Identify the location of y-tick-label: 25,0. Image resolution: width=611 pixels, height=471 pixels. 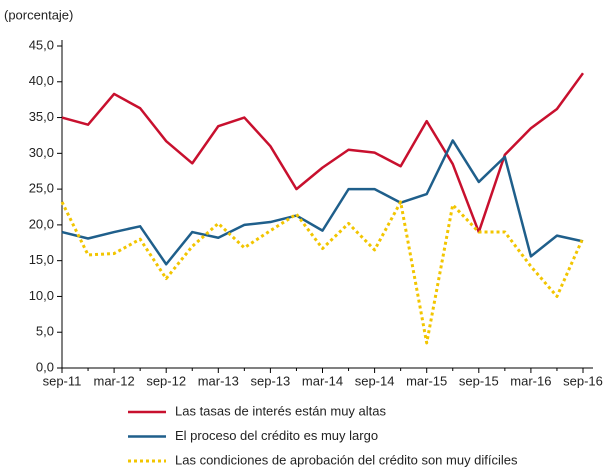
(41, 188).